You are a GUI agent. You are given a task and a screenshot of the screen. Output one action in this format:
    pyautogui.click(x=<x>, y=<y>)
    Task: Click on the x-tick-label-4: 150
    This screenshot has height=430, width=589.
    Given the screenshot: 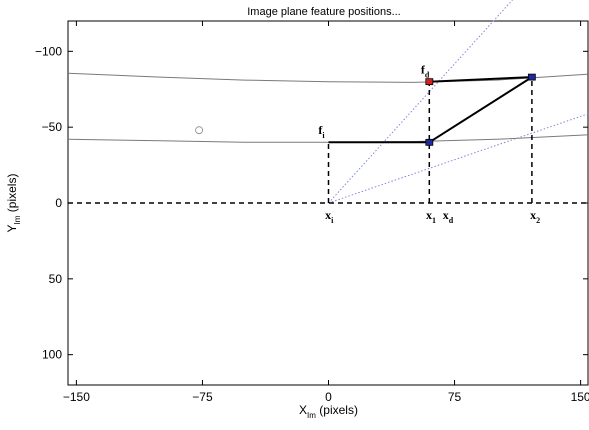 What is the action you would take?
    pyautogui.click(x=580, y=397)
    